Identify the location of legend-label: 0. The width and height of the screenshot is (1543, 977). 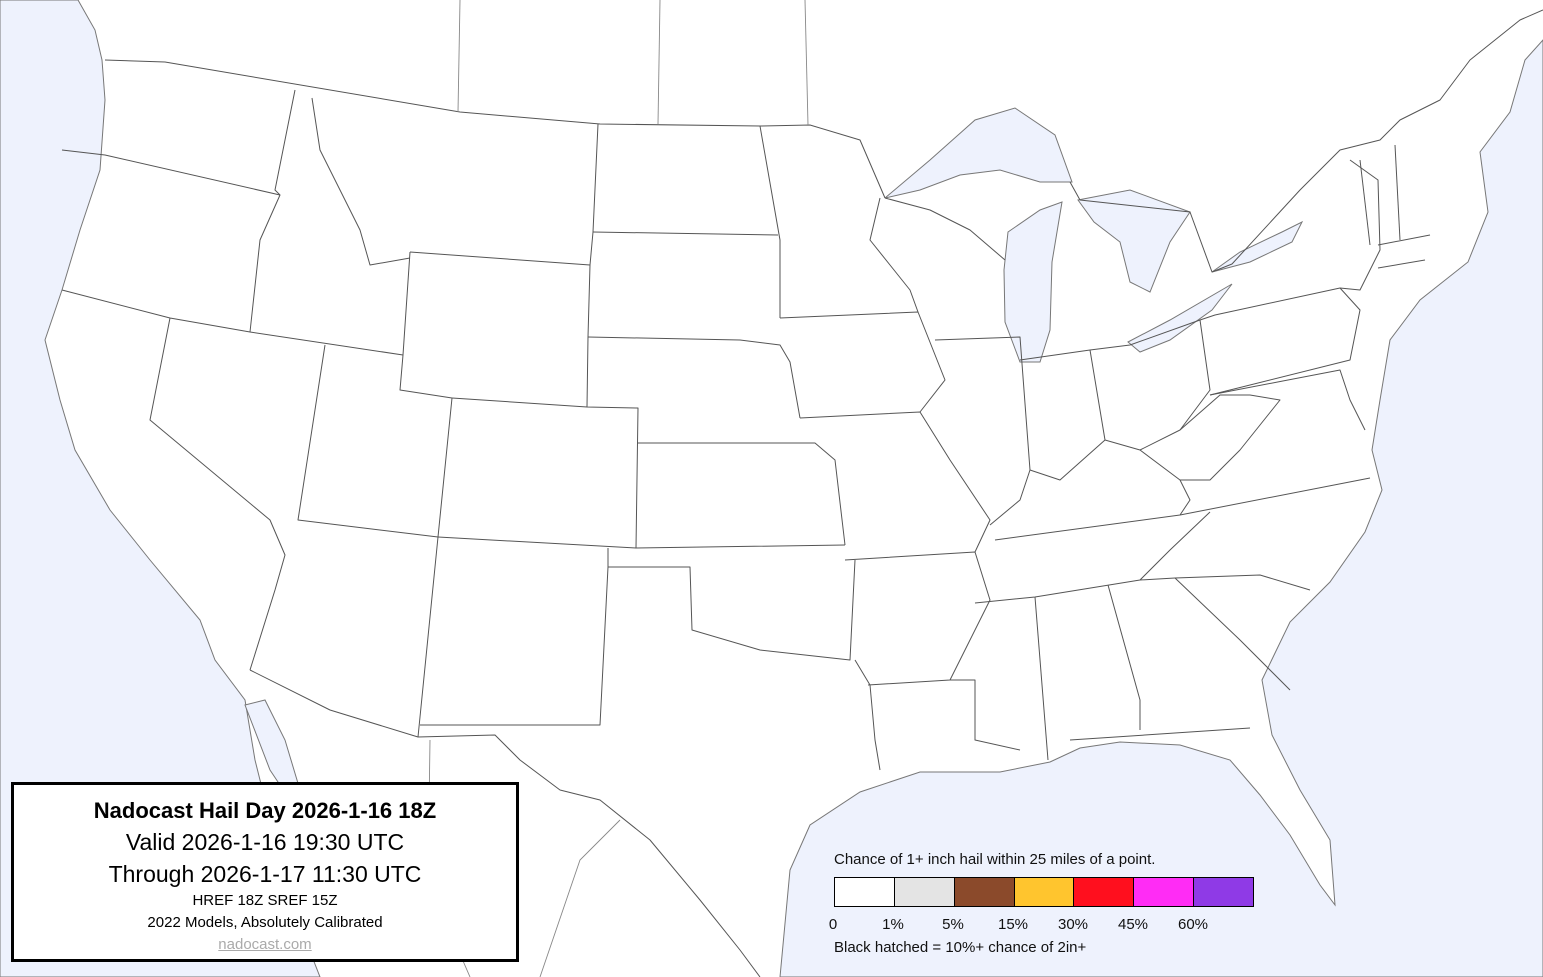
(833, 924).